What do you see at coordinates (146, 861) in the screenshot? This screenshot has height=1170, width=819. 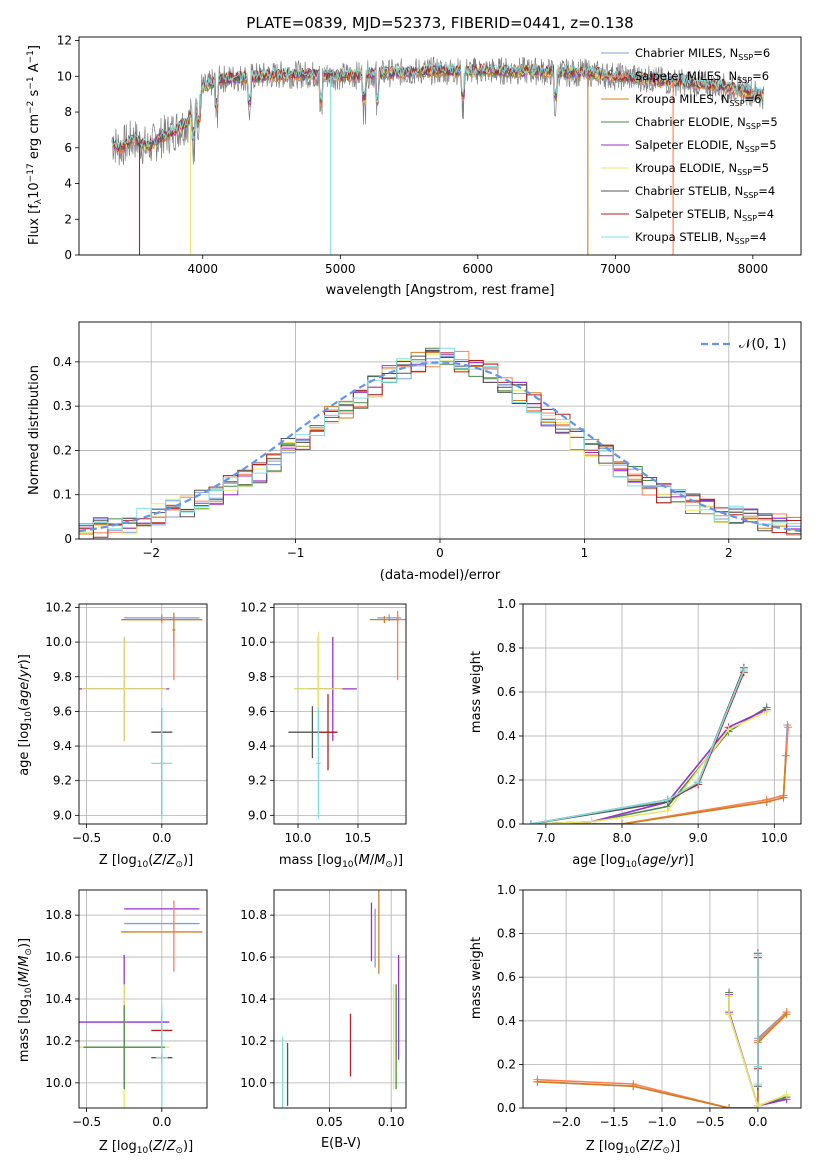 I see `Z-xlabel-top: Z [log10(Z/Z⊙)]` at bounding box center [146, 861].